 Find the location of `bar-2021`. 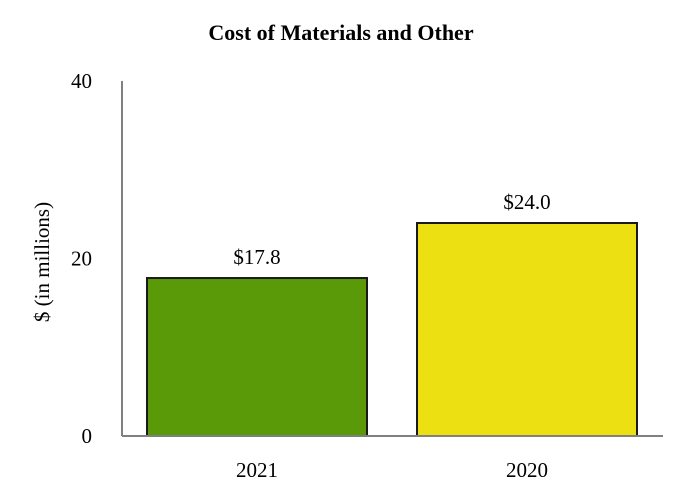

bar-2021 is located at coordinates (257, 357).